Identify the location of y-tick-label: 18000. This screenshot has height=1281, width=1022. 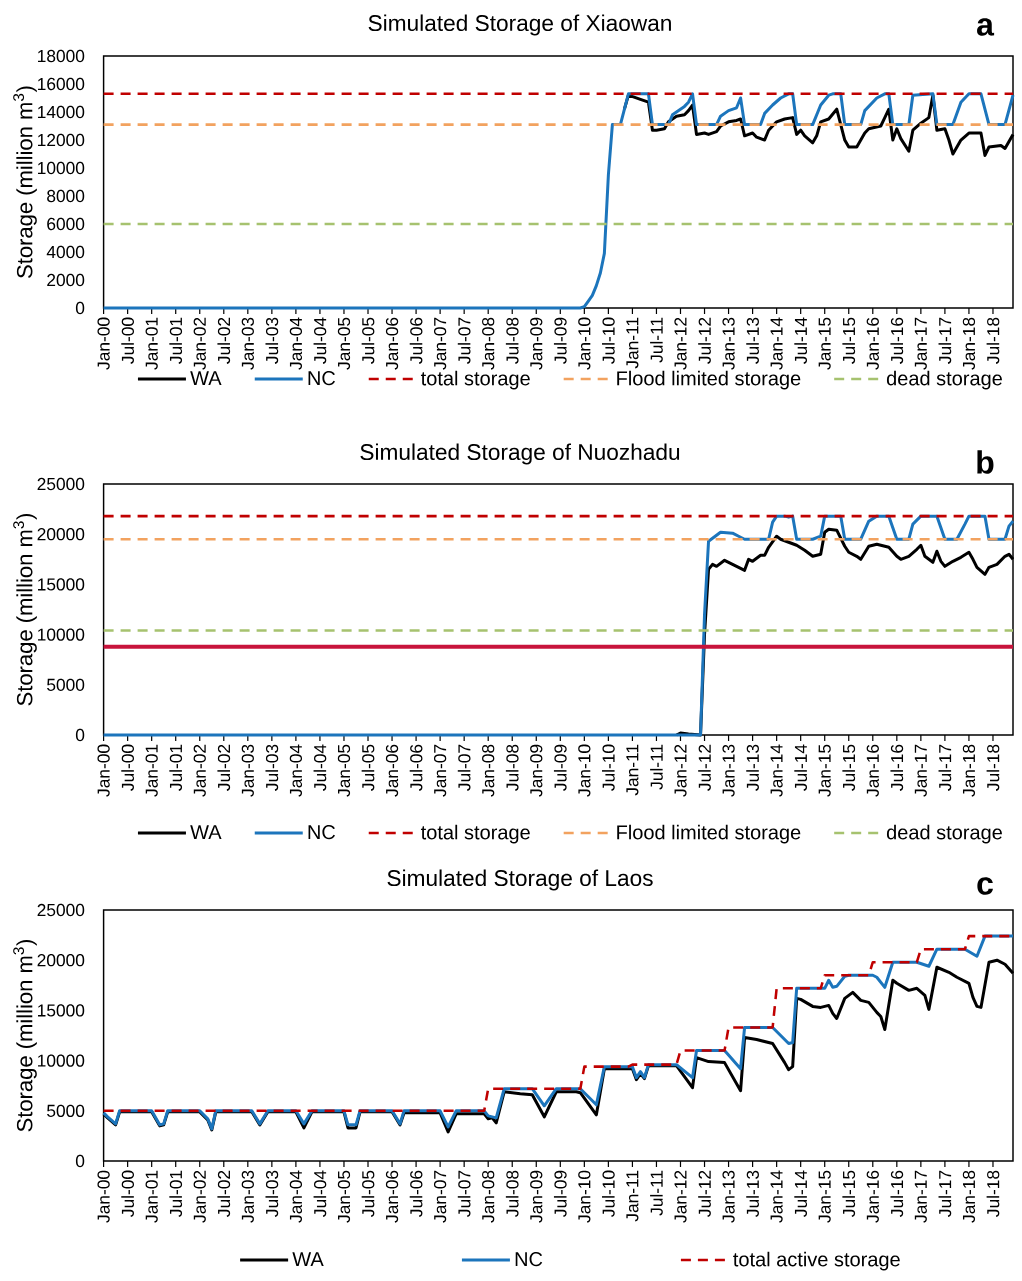
(61, 56).